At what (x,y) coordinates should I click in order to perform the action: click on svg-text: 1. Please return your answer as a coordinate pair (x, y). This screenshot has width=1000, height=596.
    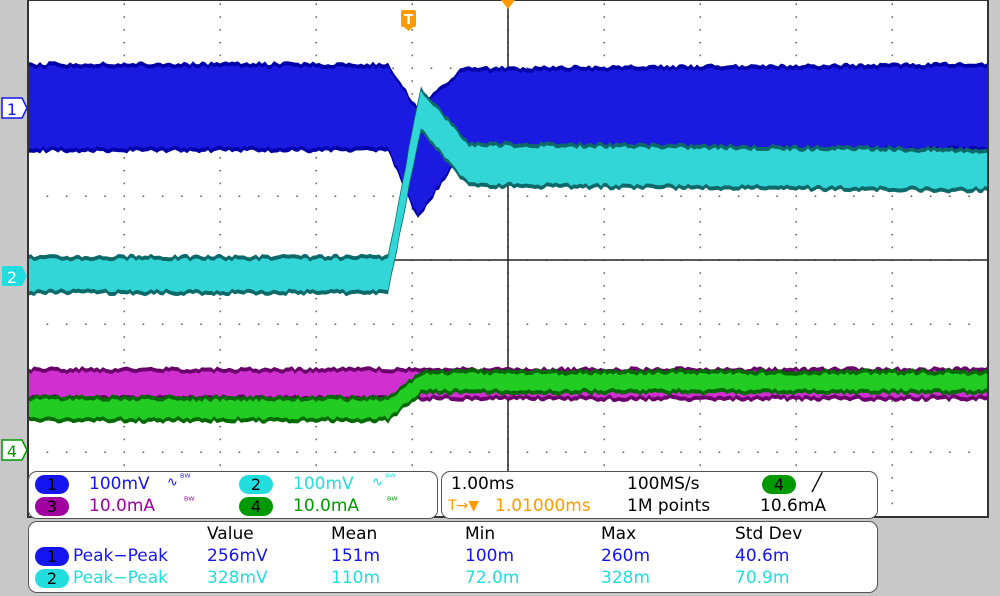
    Looking at the image, I should click on (12, 109).